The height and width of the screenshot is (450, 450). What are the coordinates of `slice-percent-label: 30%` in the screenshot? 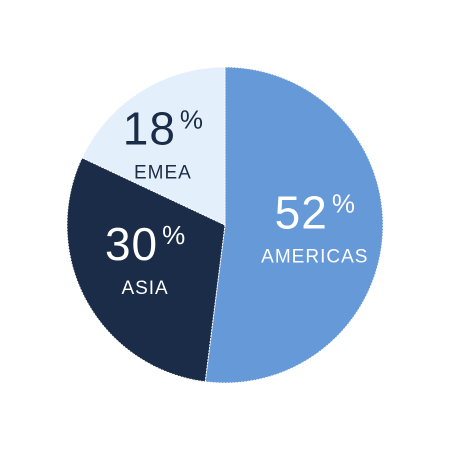 It's located at (145, 244).